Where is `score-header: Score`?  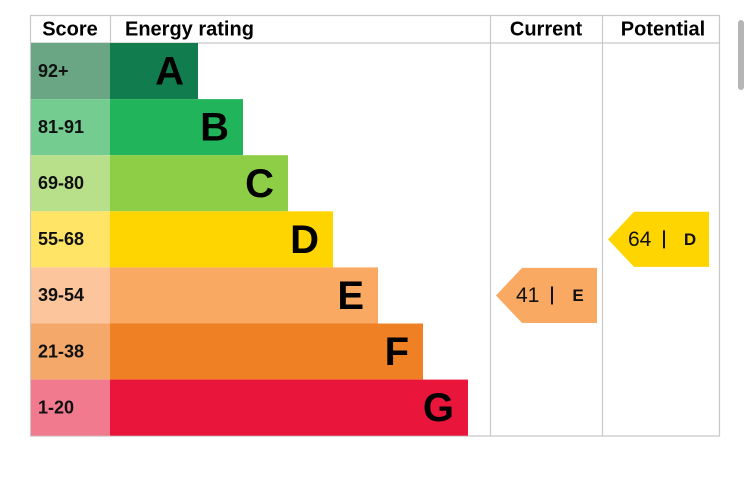 score-header: Score is located at coordinates (70, 29).